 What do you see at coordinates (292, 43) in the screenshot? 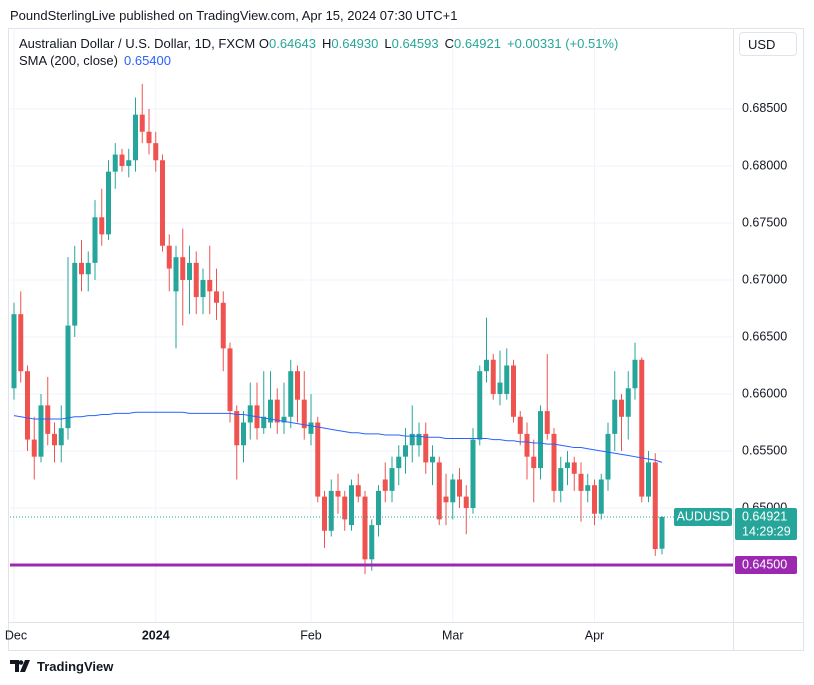
I see `ohlc-value: 0.64643` at bounding box center [292, 43].